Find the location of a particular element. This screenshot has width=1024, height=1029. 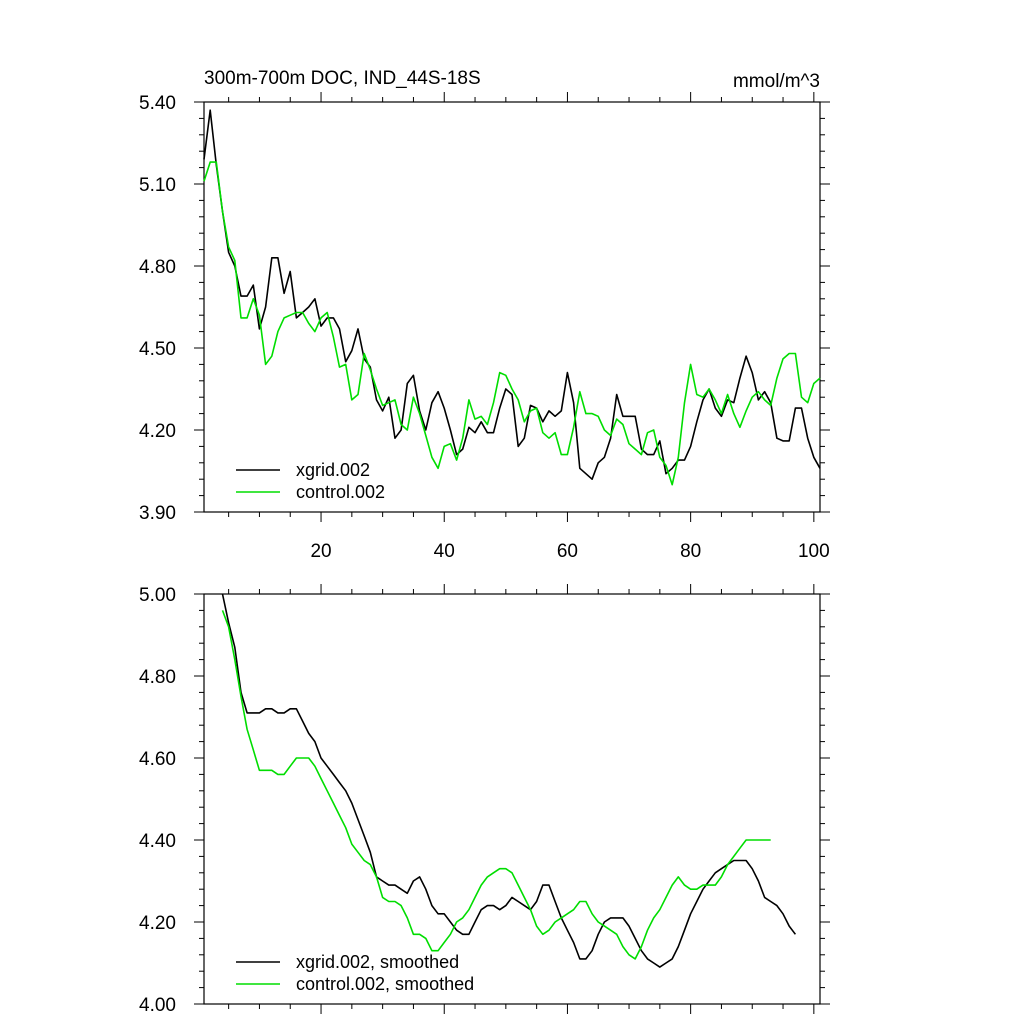

panel1-y-tick-label: 5.10 is located at coordinates (157, 185).